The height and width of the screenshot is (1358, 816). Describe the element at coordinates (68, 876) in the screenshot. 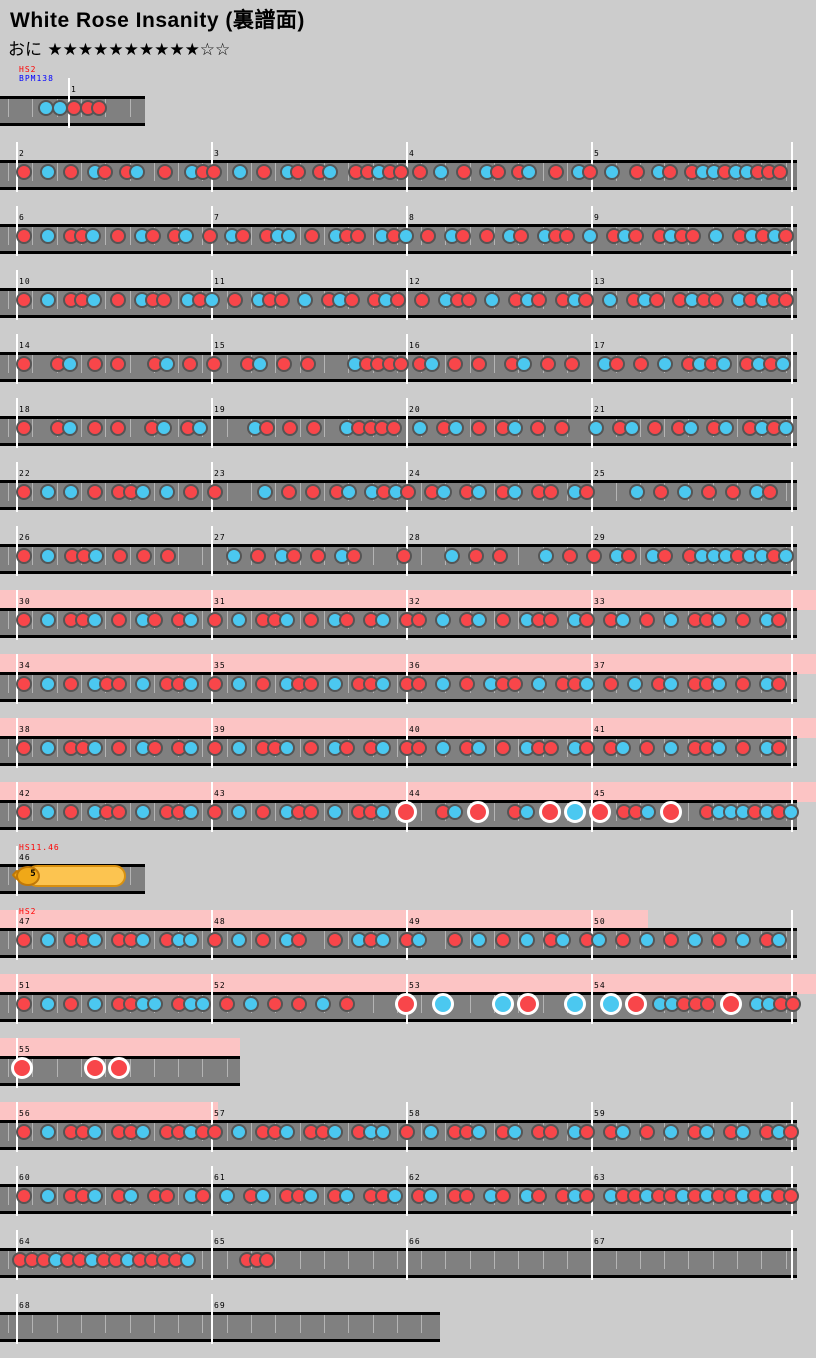

I see `balloon-note: 5` at that location.